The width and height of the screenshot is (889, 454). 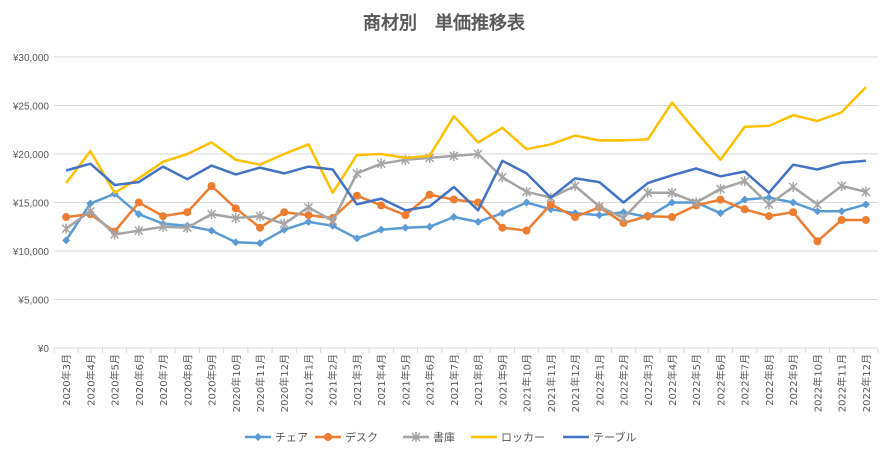 I want to click on x-tick-label: 2021年7月, so click(x=454, y=380).